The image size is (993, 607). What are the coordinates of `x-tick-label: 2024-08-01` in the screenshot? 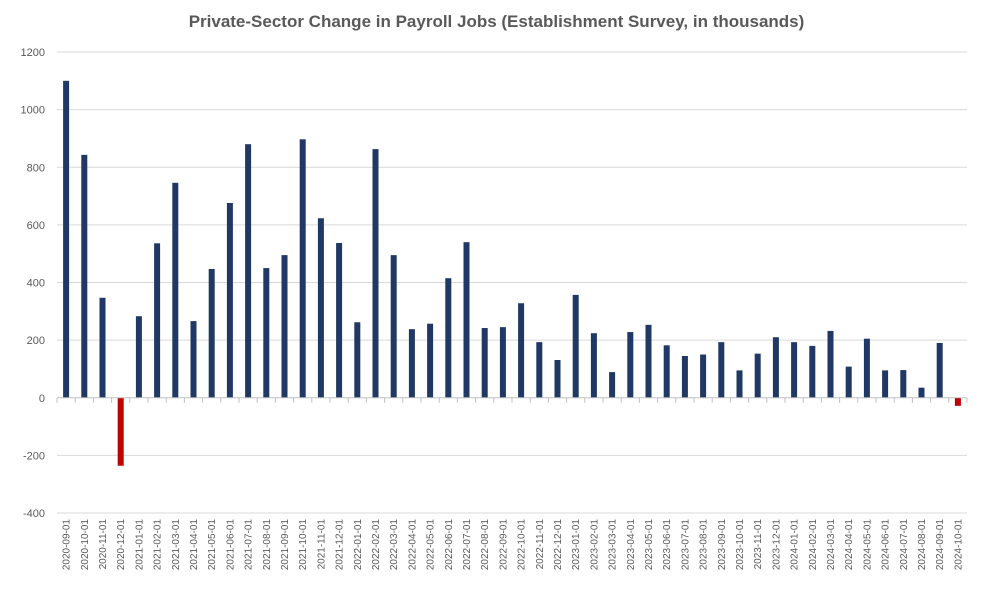 It's located at (922, 545).